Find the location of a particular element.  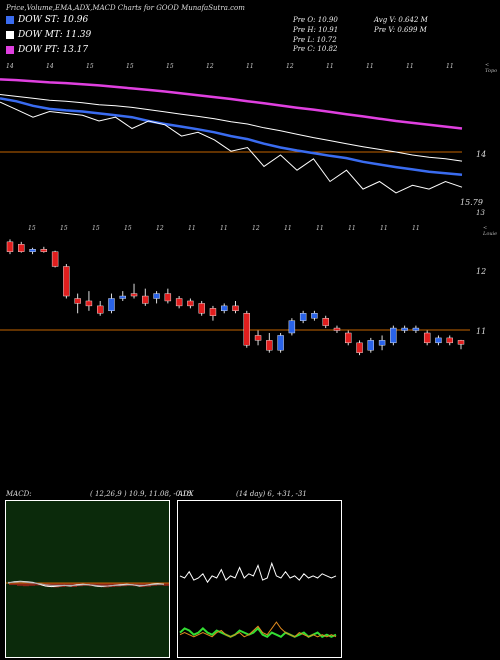

macd-title: MACD: is located at coordinates (19, 494).